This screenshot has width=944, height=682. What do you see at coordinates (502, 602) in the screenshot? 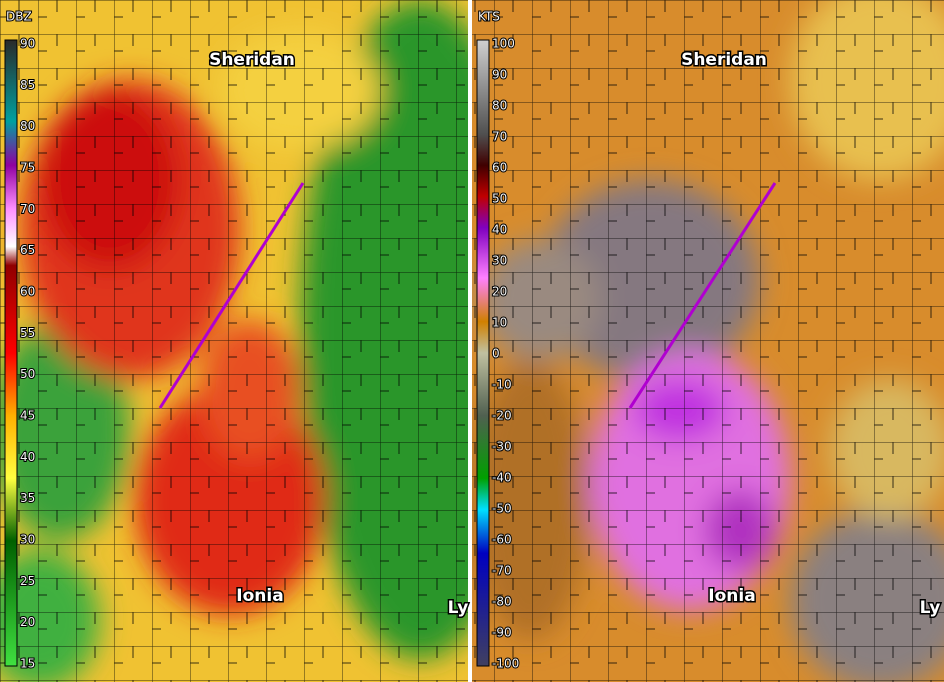
I see `scale-label: -80` at bounding box center [502, 602].